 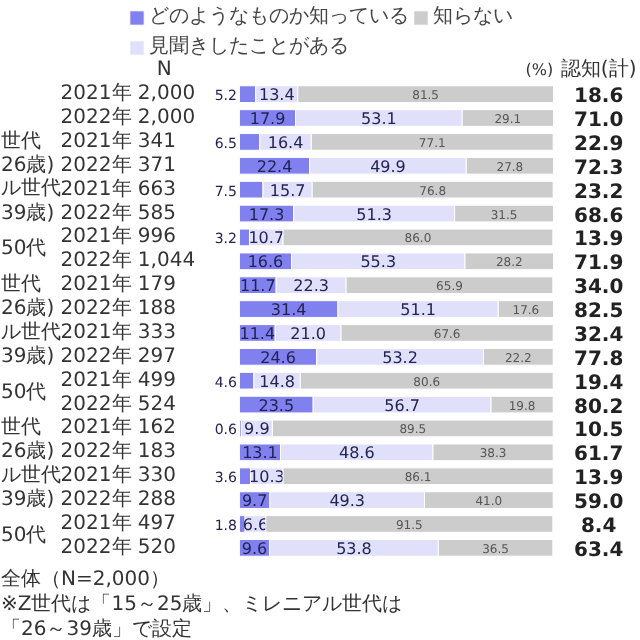 I want to click on data-label: 6.6, so click(x=255, y=524).